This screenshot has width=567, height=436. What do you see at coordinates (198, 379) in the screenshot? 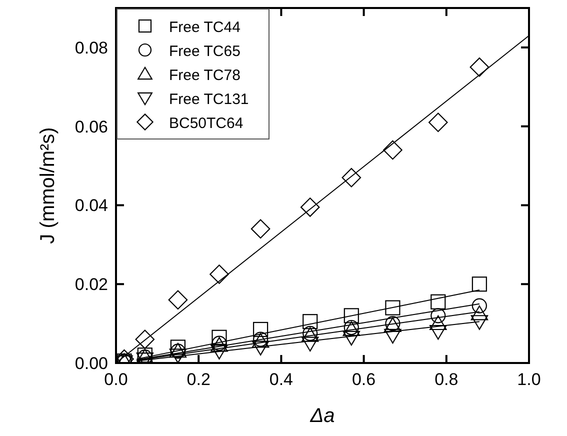
I see `x-tick-label: 0.2` at bounding box center [198, 379].